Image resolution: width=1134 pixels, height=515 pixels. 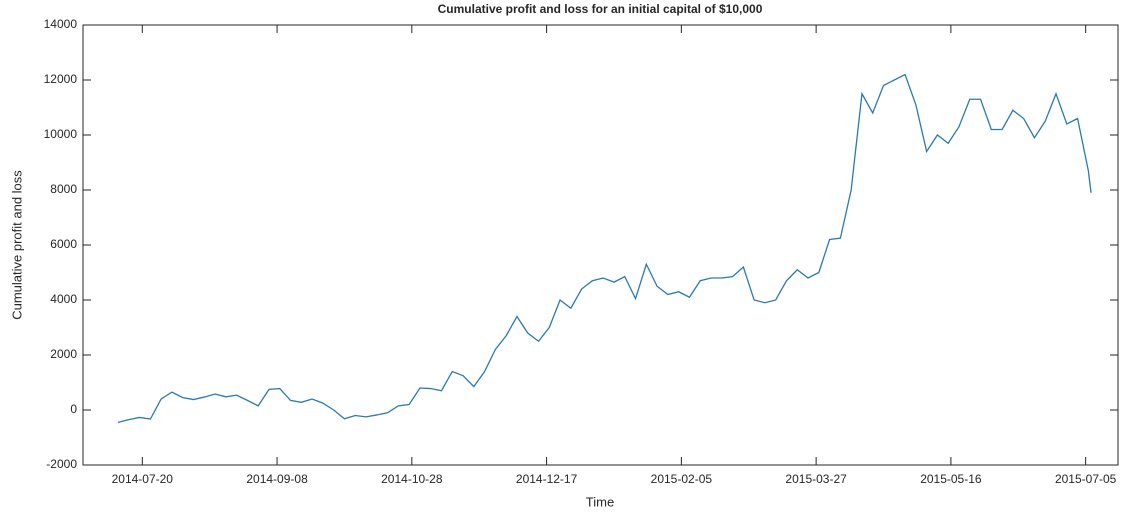 I want to click on y-axis-label: Cumulative profit and loss, so click(x=16, y=245).